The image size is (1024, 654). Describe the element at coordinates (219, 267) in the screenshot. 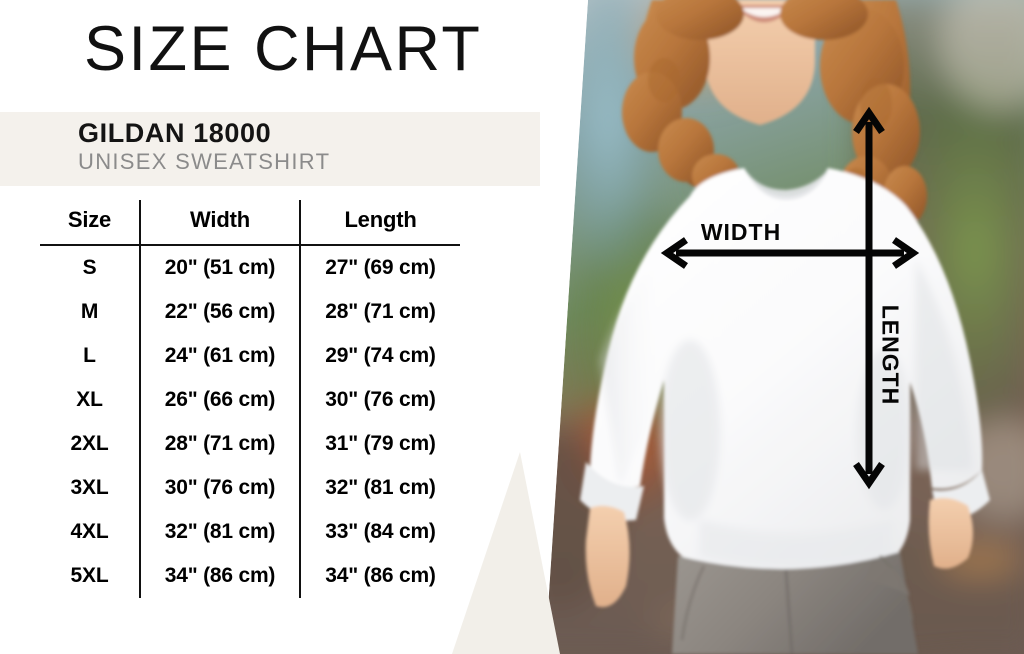

I see `cell-width: 20" (51 cm)` at that location.